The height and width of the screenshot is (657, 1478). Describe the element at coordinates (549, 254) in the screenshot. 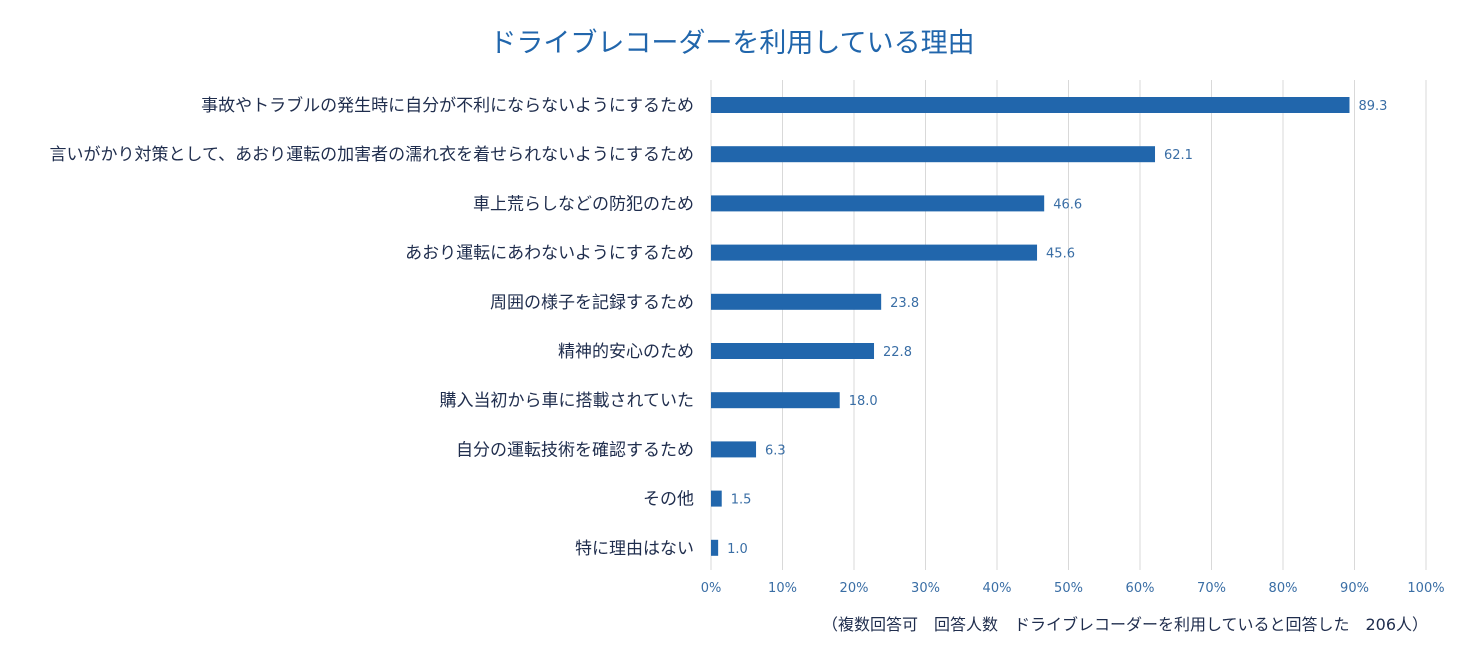

I see `category-label: あおり運転にあわないようにするため` at that location.